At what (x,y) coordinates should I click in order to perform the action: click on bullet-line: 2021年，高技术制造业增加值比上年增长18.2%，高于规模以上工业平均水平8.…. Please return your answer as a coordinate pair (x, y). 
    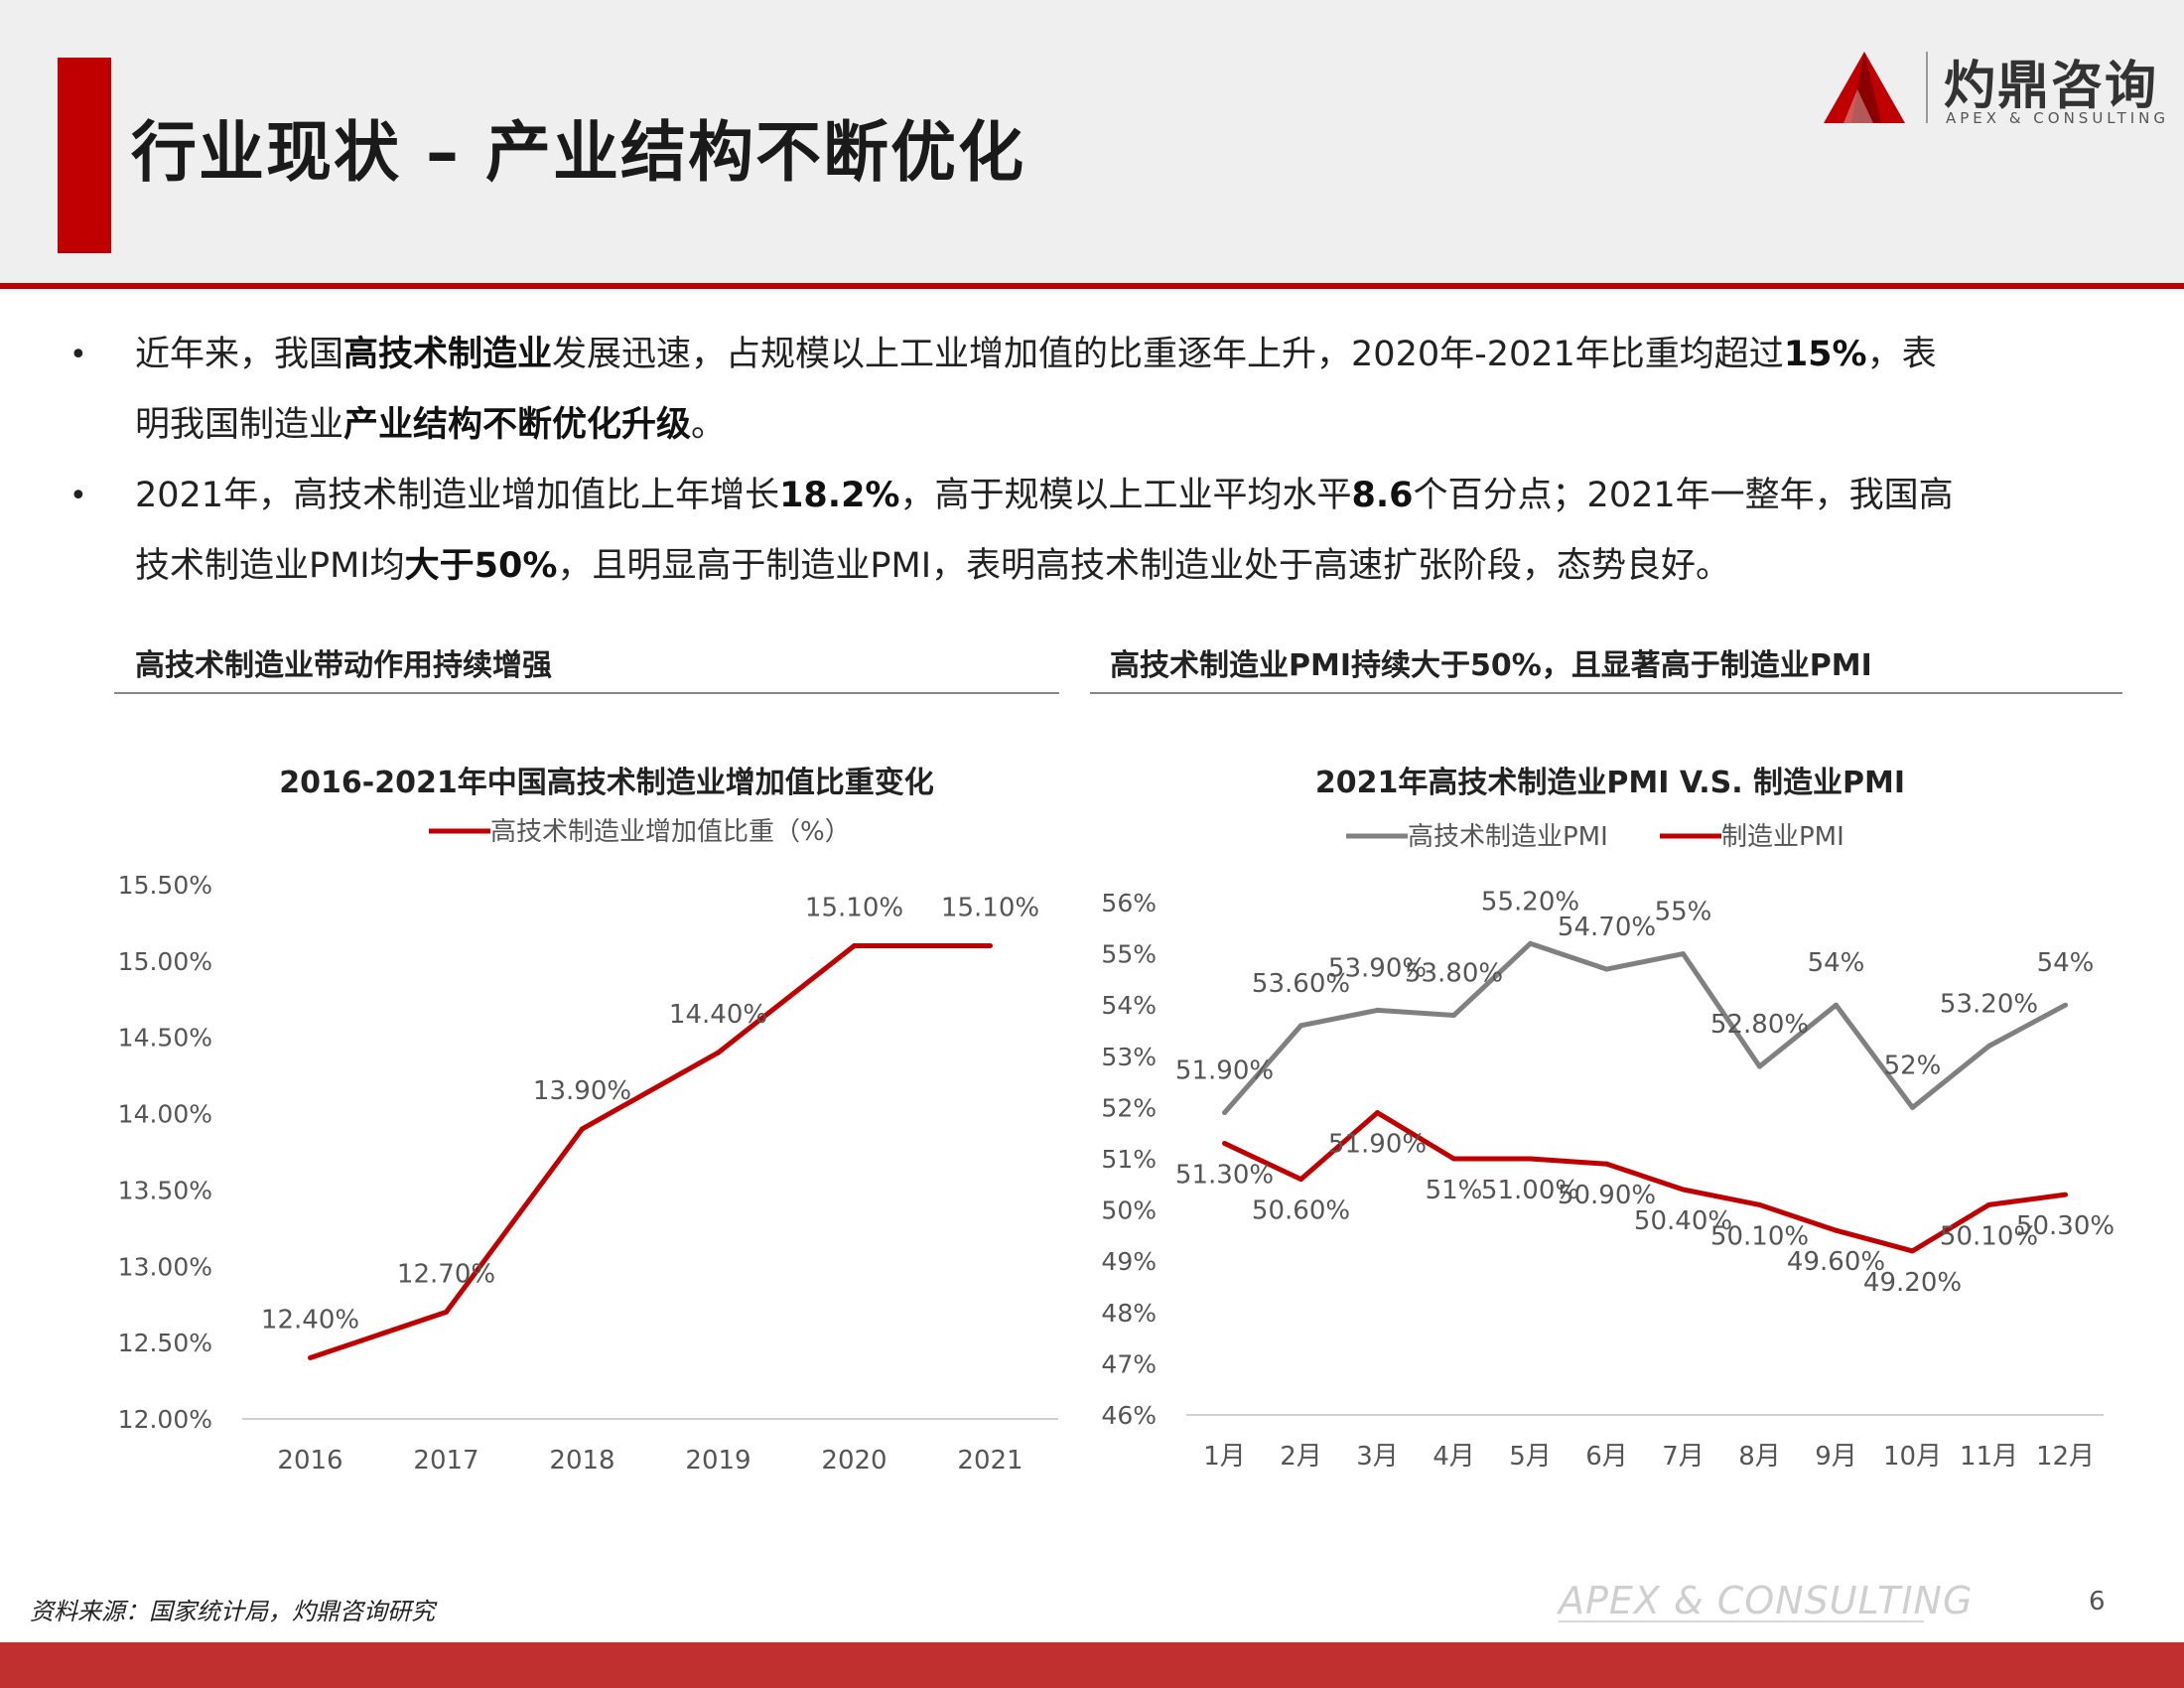
    Looking at the image, I should click on (1134, 496).